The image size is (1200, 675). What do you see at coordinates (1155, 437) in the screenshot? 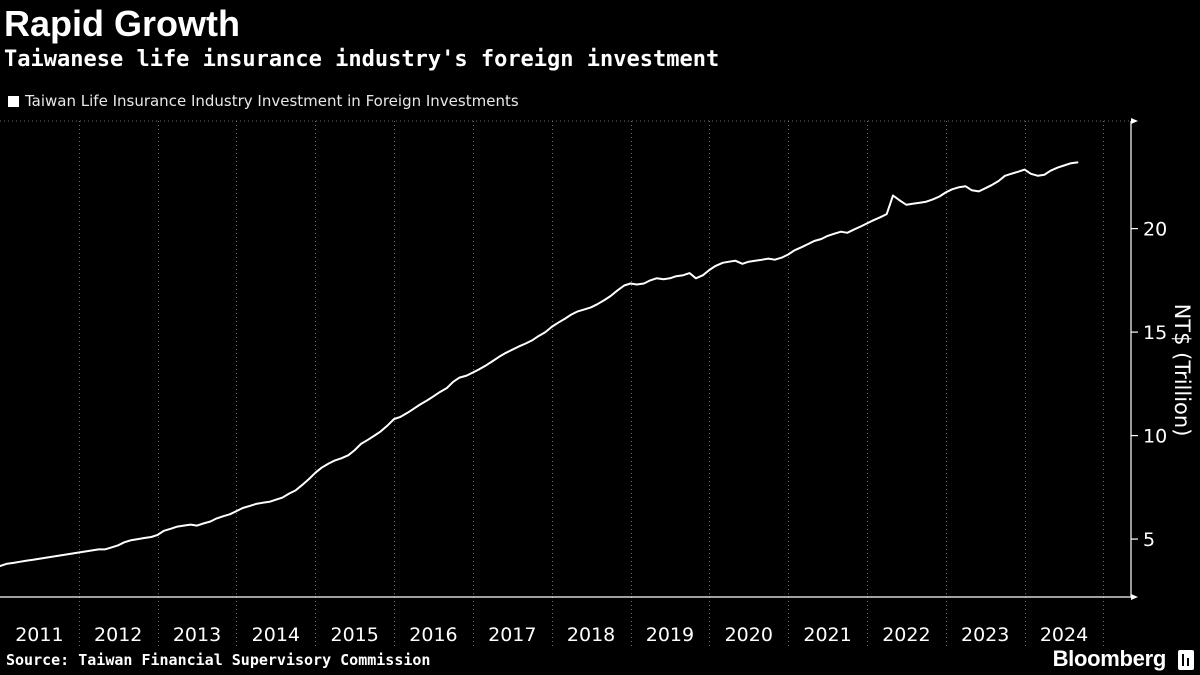
I see `y-tick-label: 10` at bounding box center [1155, 437].